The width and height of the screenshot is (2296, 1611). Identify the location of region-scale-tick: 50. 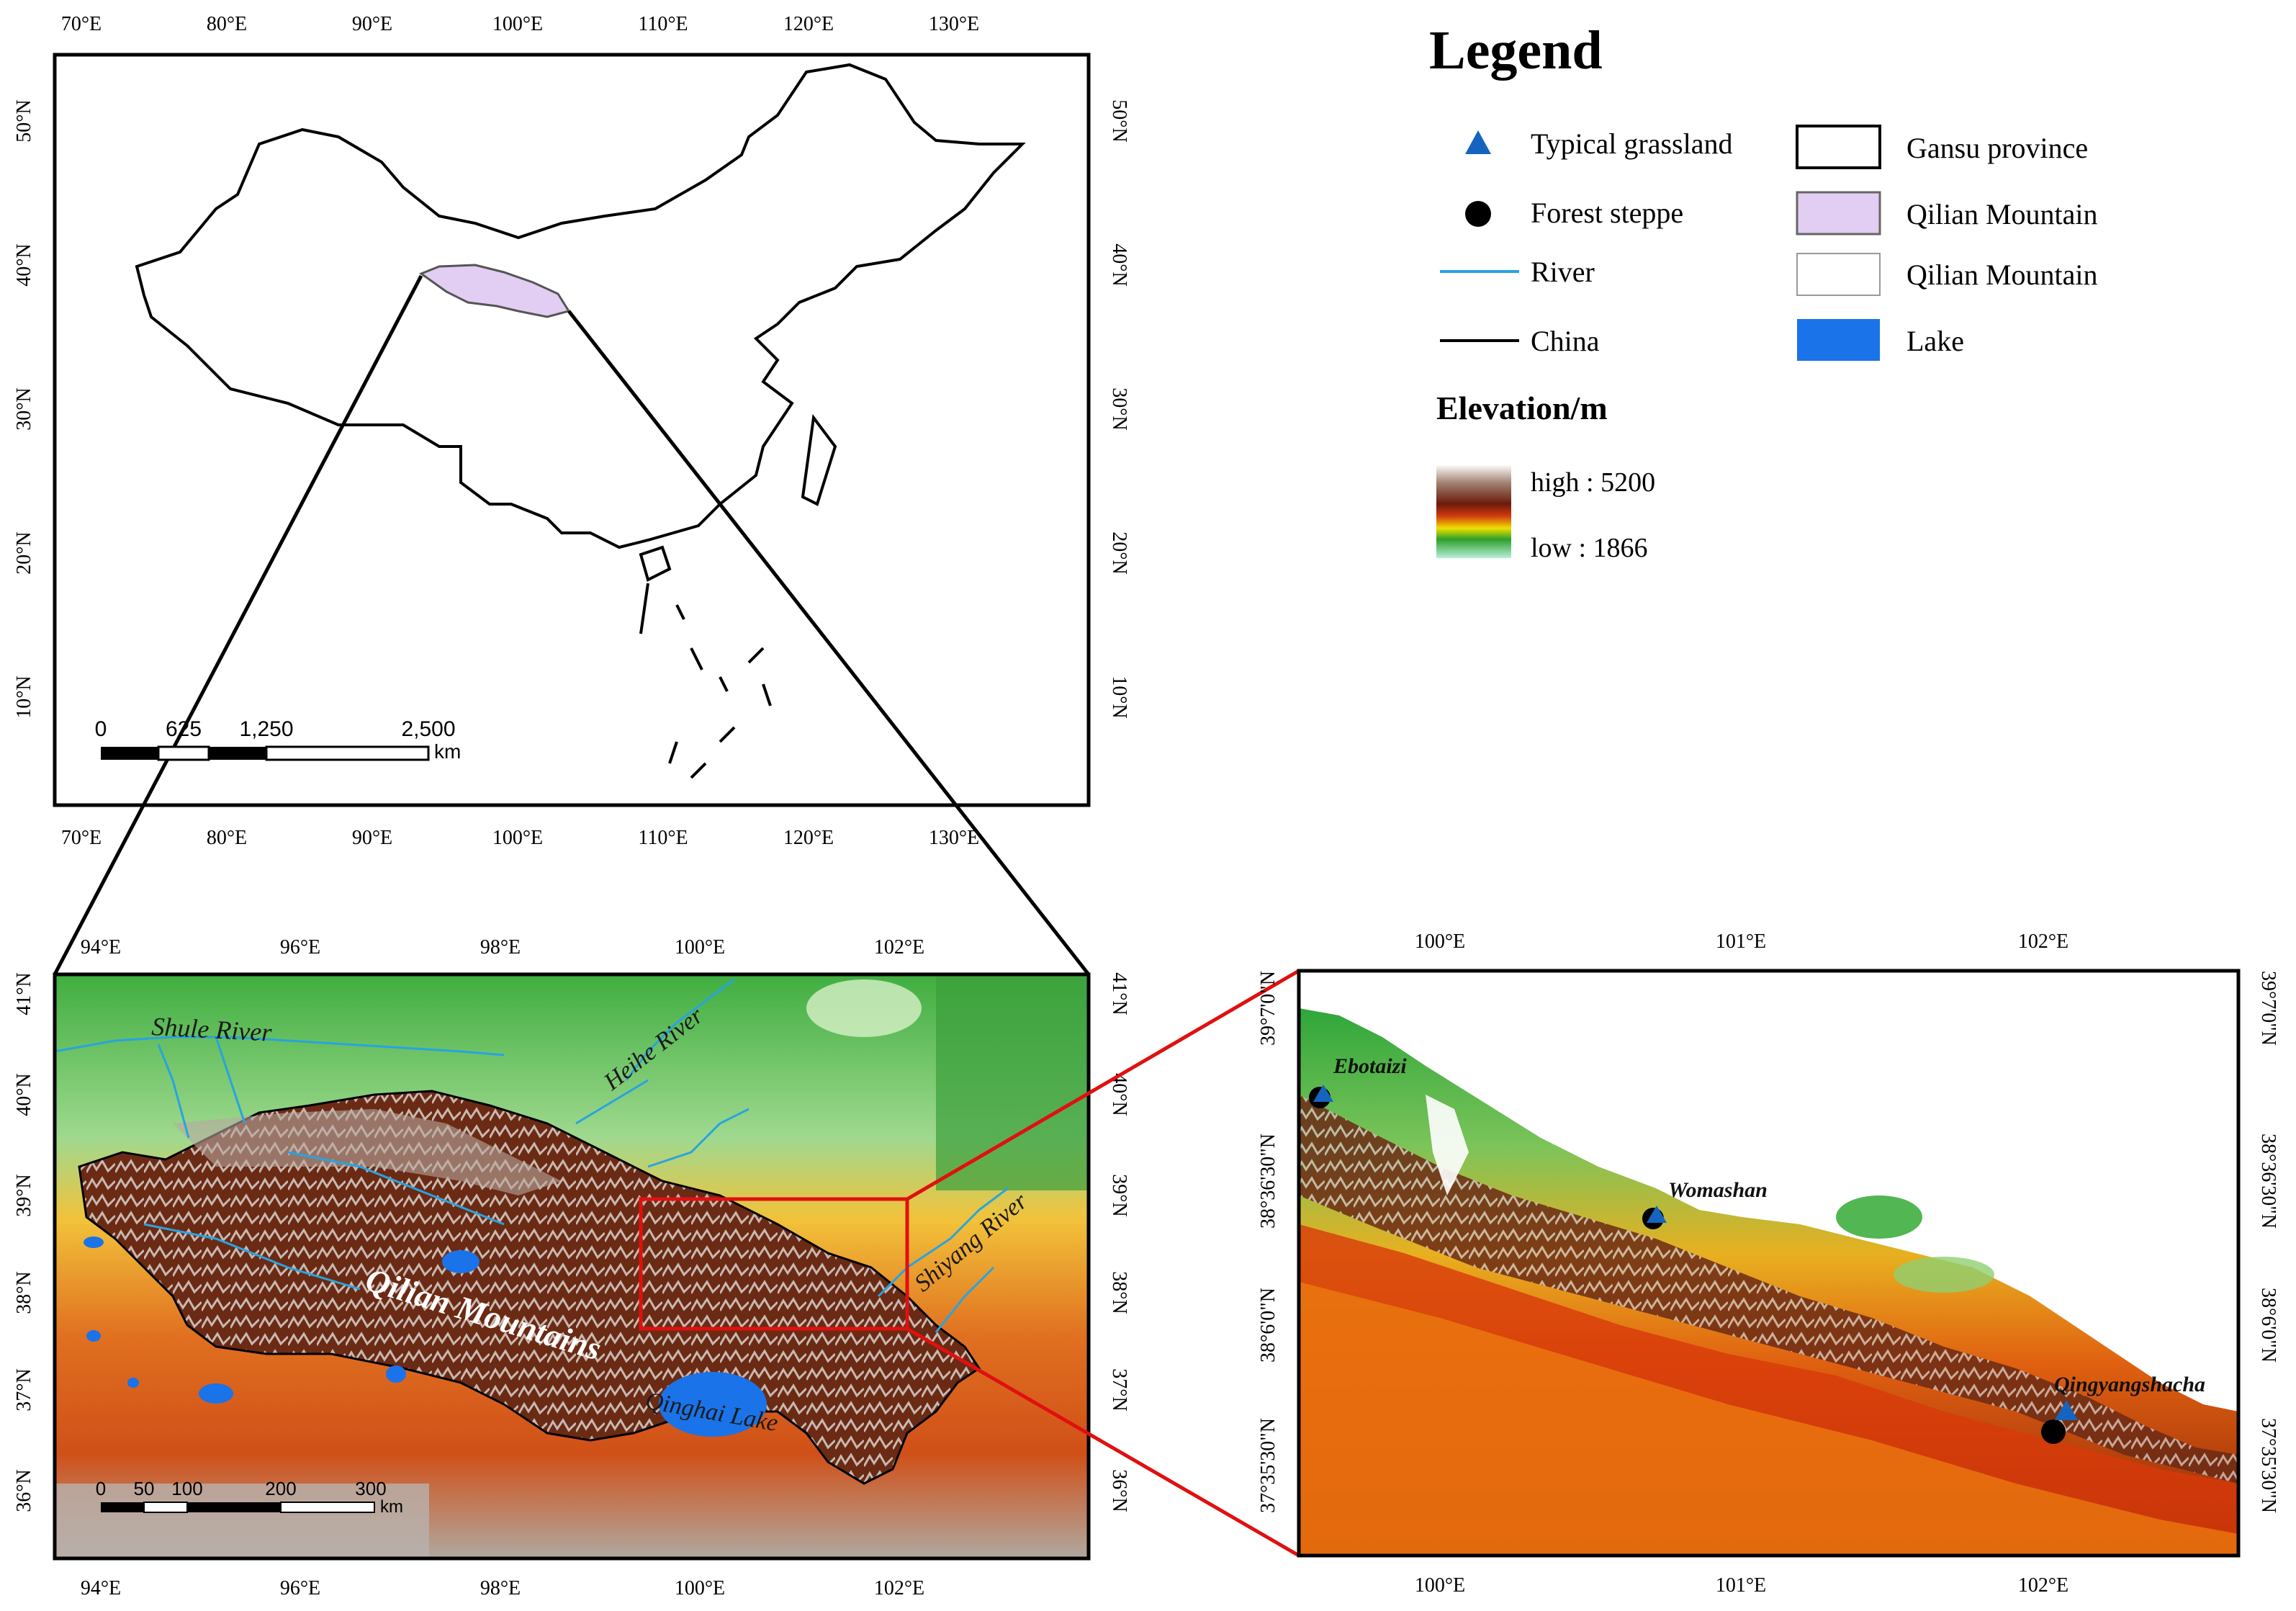
(145, 1488).